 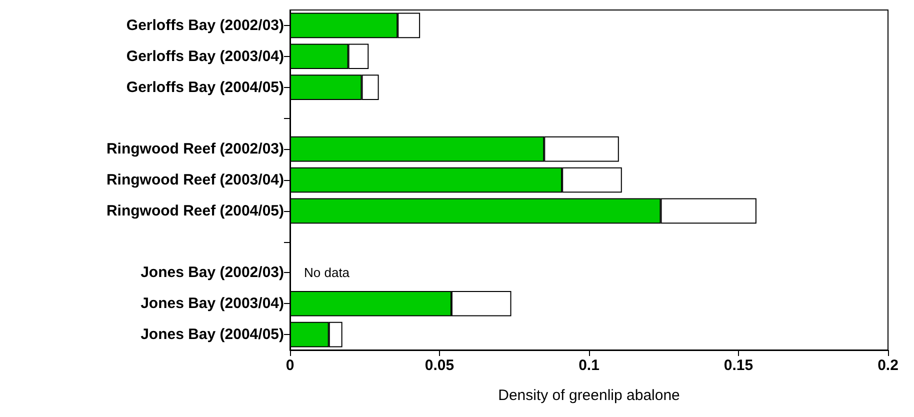 I want to click on y-tick-label: Jones Bay (2002/03), so click(x=212, y=273).